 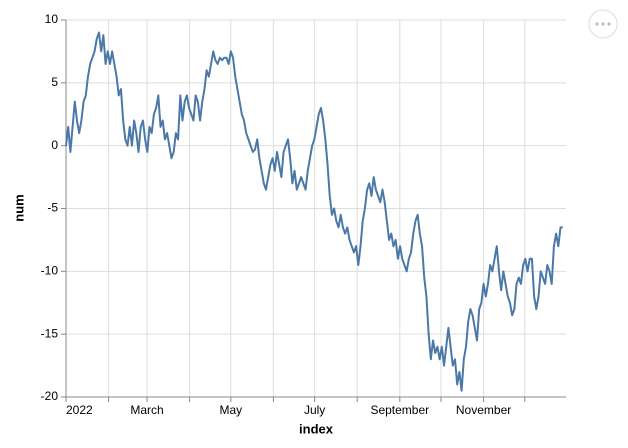 I want to click on x-tick-label: May, so click(x=230, y=410).